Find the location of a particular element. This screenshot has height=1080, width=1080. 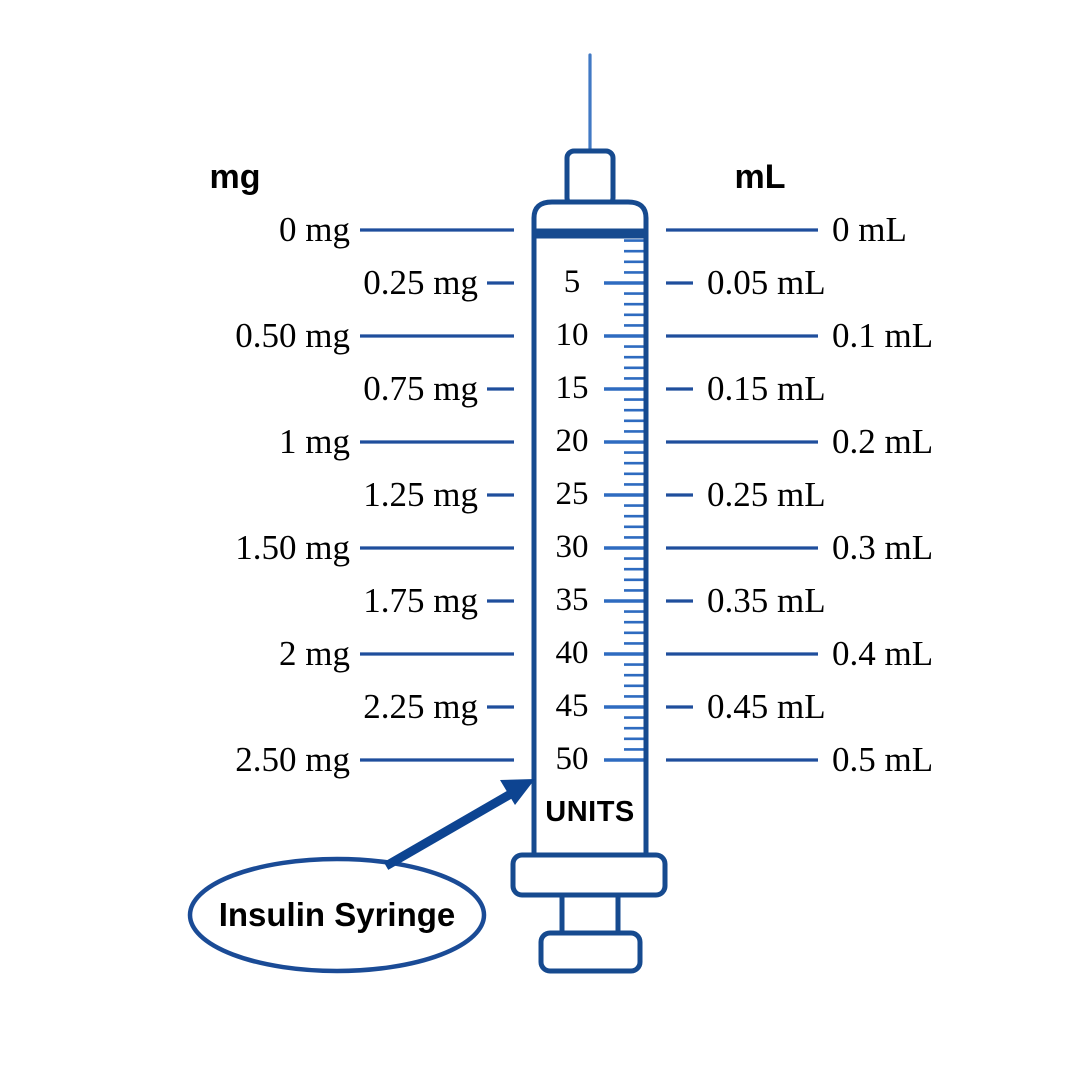

ml-value-label: 0.35 mL is located at coordinates (766, 600).